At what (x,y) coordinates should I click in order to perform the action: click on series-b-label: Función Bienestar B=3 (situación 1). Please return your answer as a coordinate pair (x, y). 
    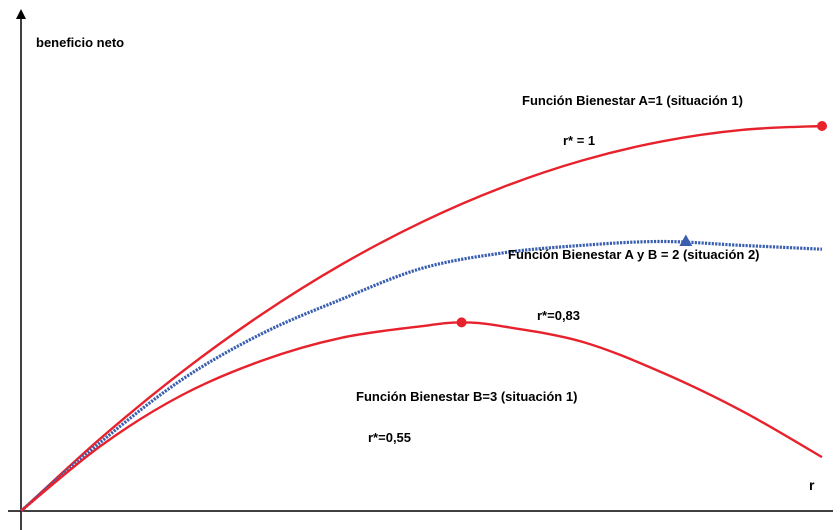
    Looking at the image, I should click on (466, 396).